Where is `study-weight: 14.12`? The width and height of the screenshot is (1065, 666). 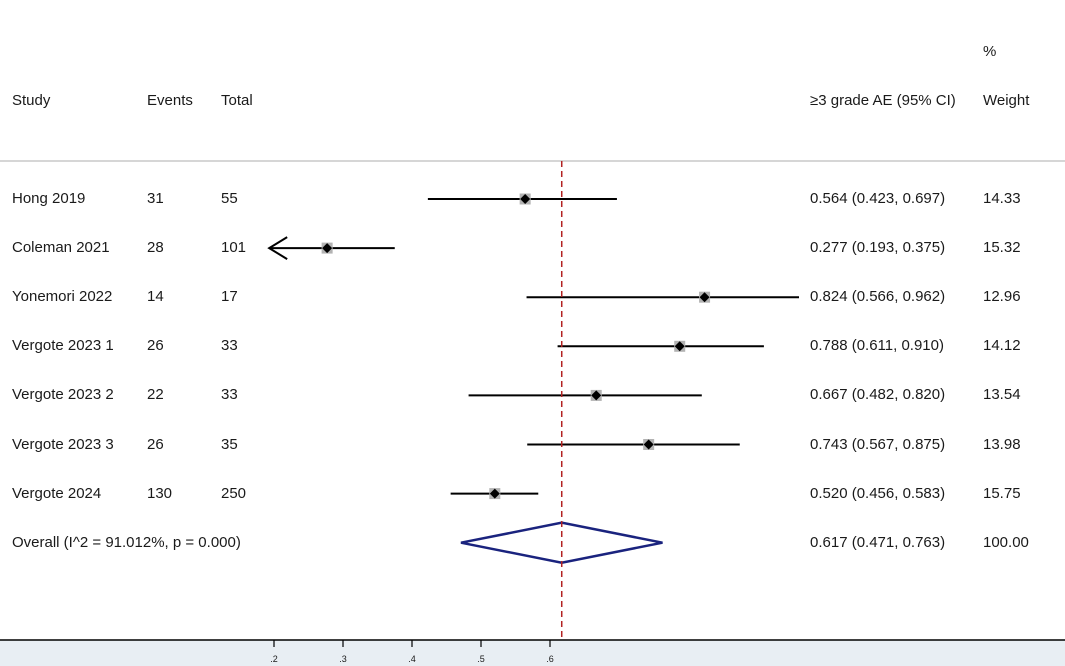 study-weight: 14.12 is located at coordinates (1002, 346).